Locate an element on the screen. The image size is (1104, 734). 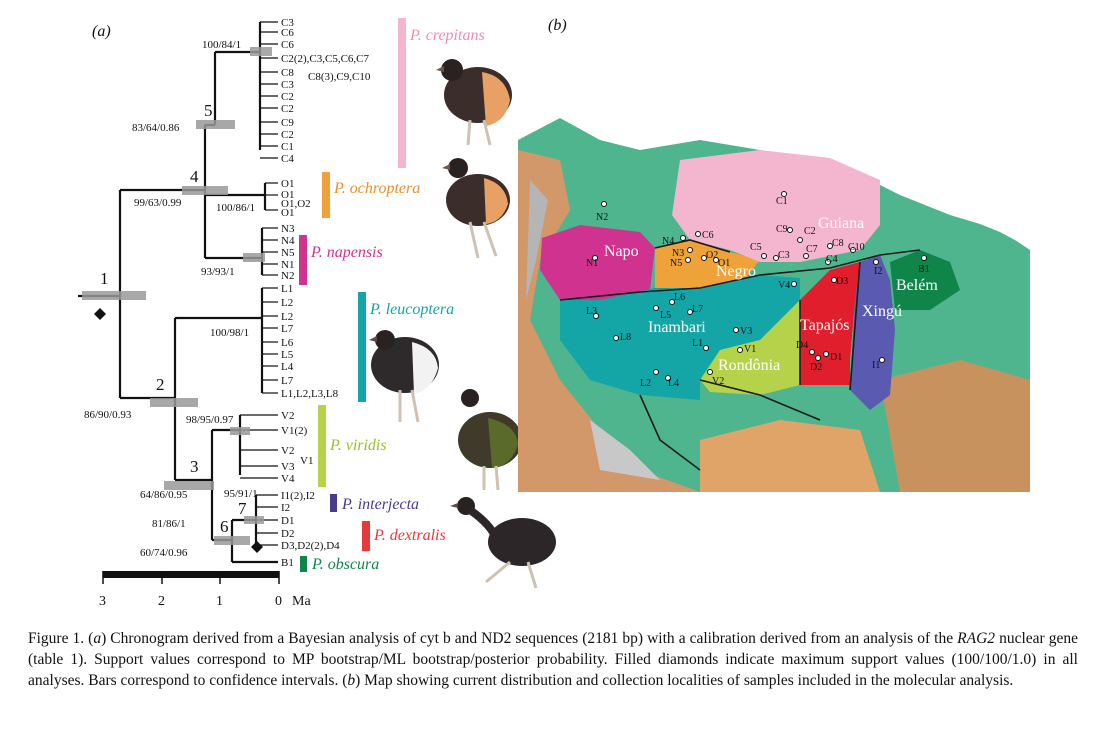
tip-label: N3 is located at coordinates (288, 229).